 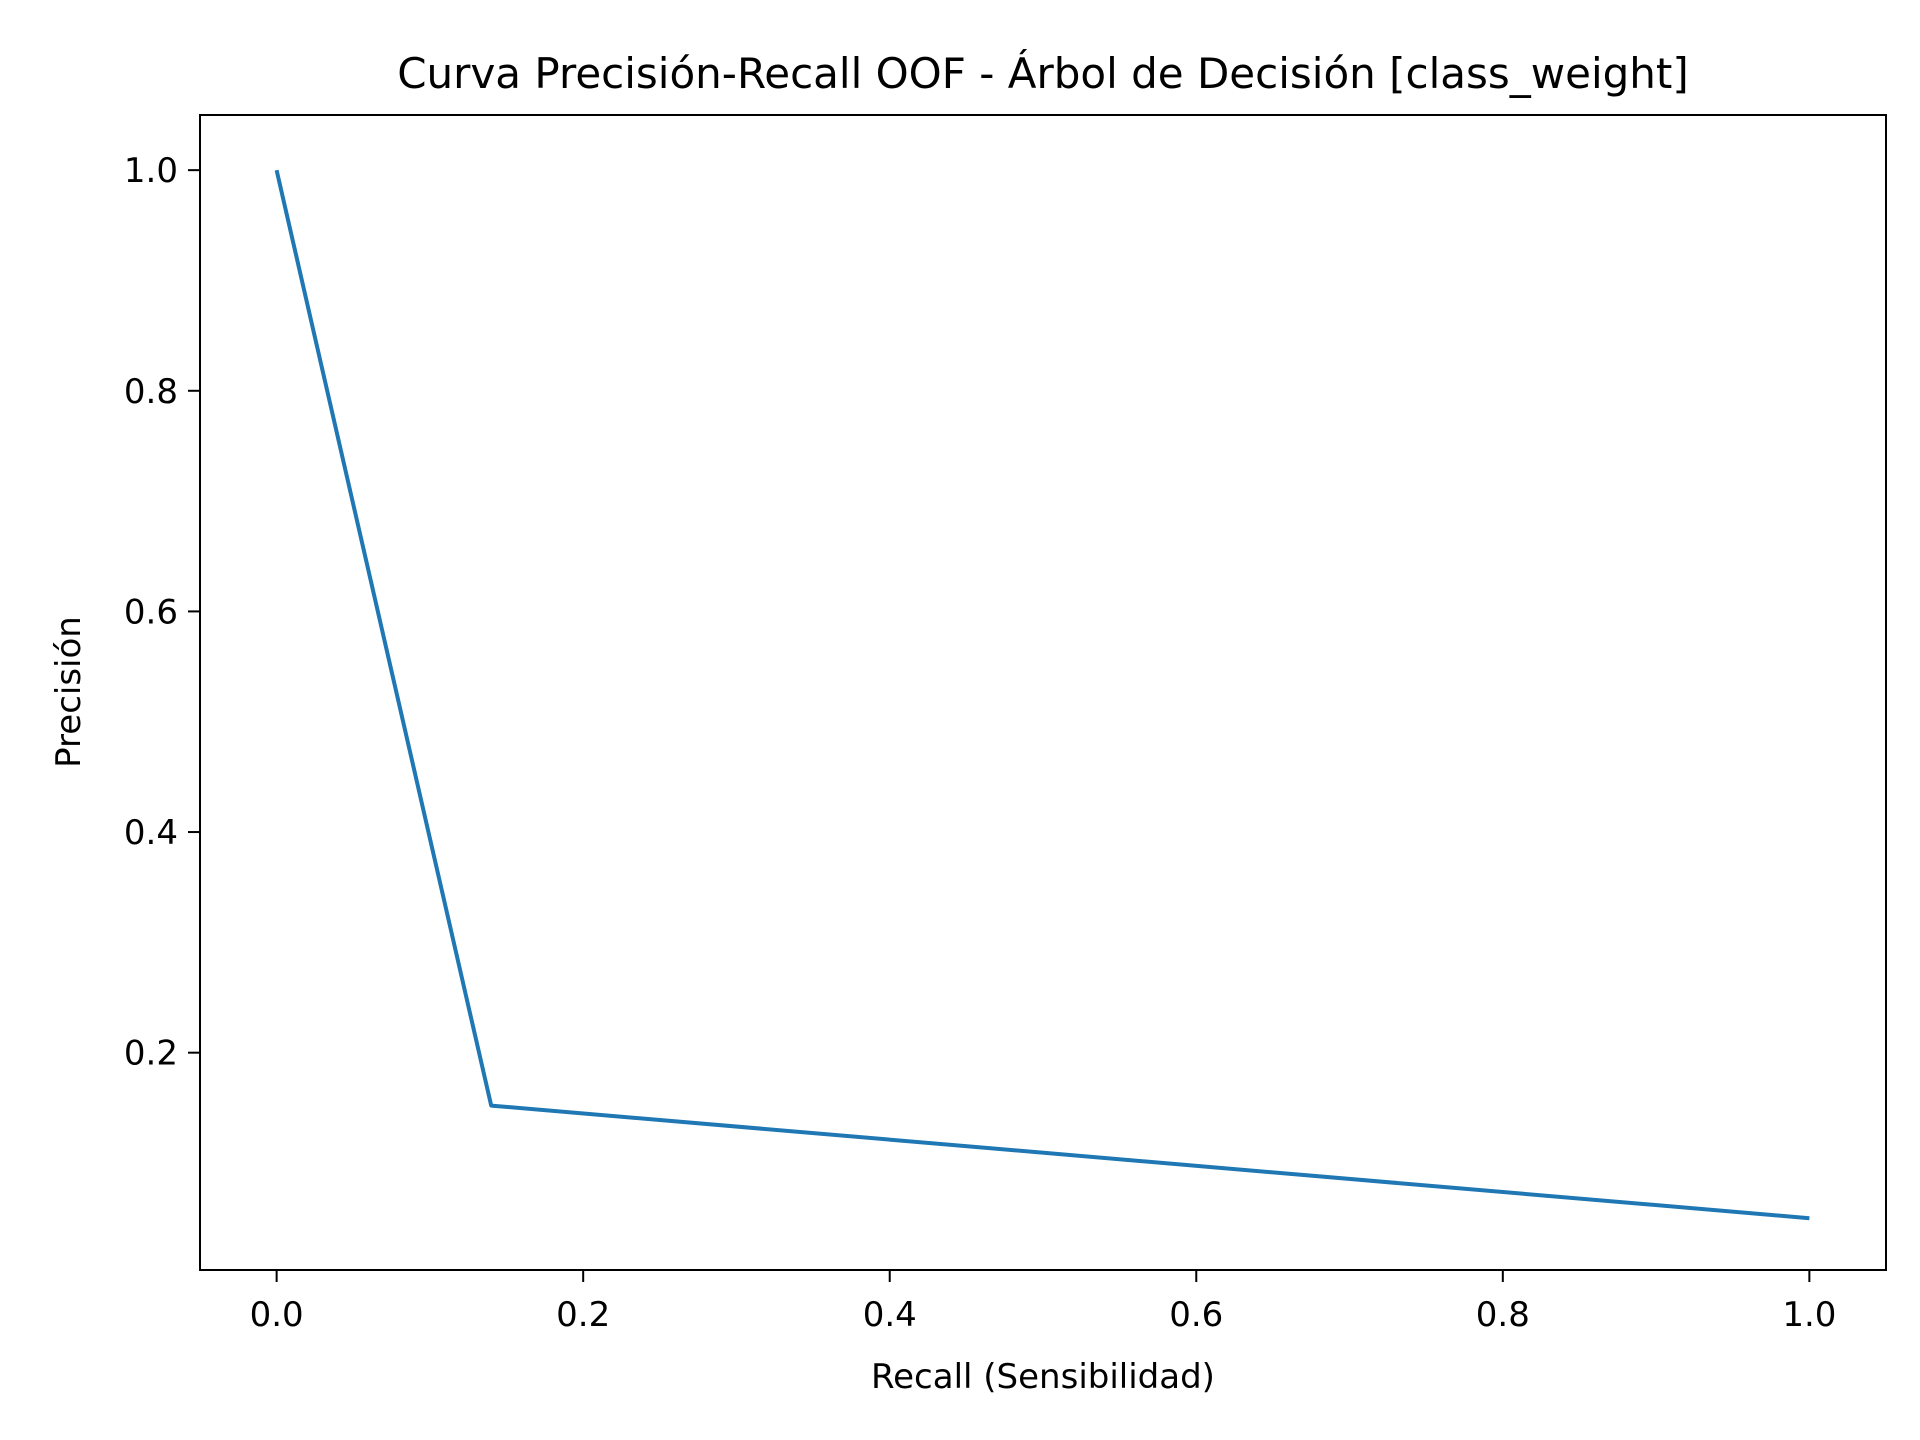 I want to click on x-tick-label: 0.0, so click(x=277, y=1315).